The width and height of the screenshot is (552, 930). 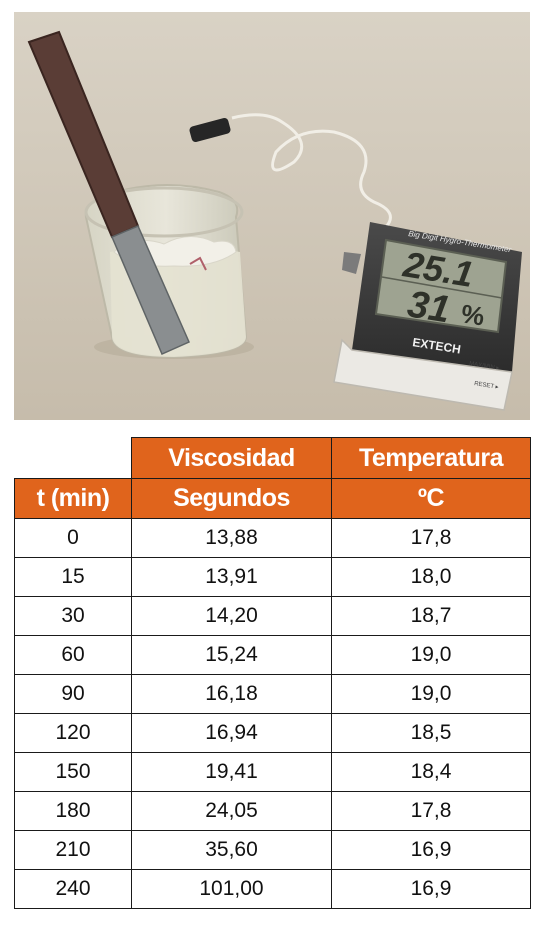 What do you see at coordinates (231, 811) in the screenshot?
I see `viscosity-cell: 24,05` at bounding box center [231, 811].